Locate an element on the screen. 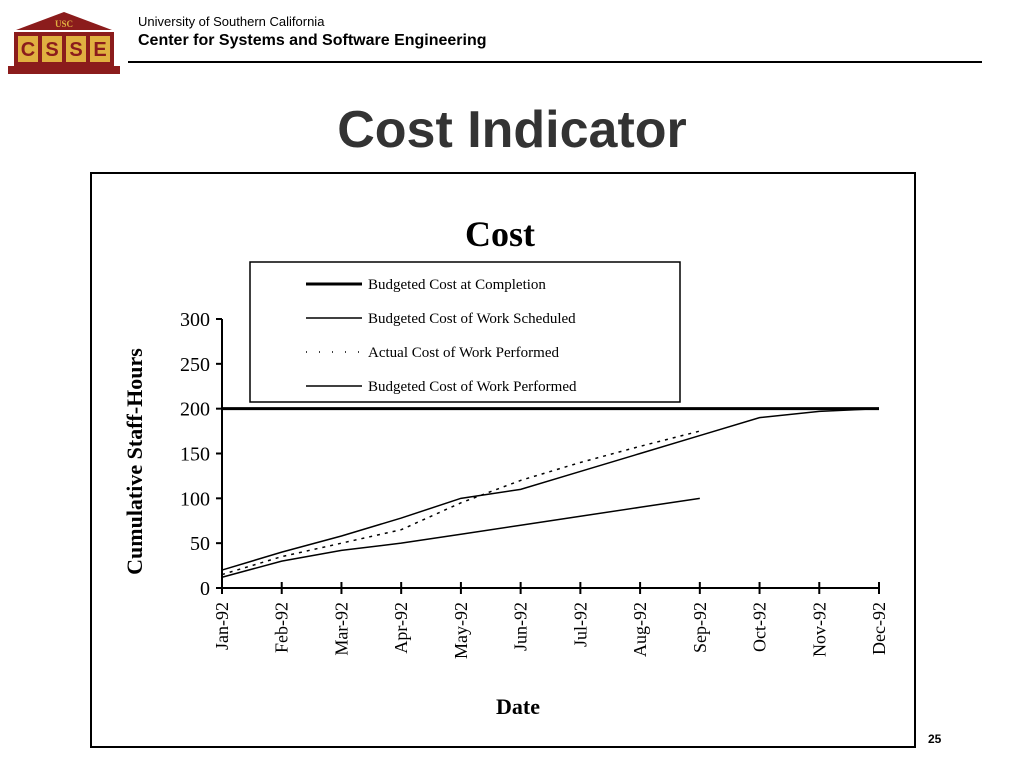 Image resolution: width=1024 pixels, height=768 pixels. x-tick-label: Aug-92 is located at coordinates (640, 629).